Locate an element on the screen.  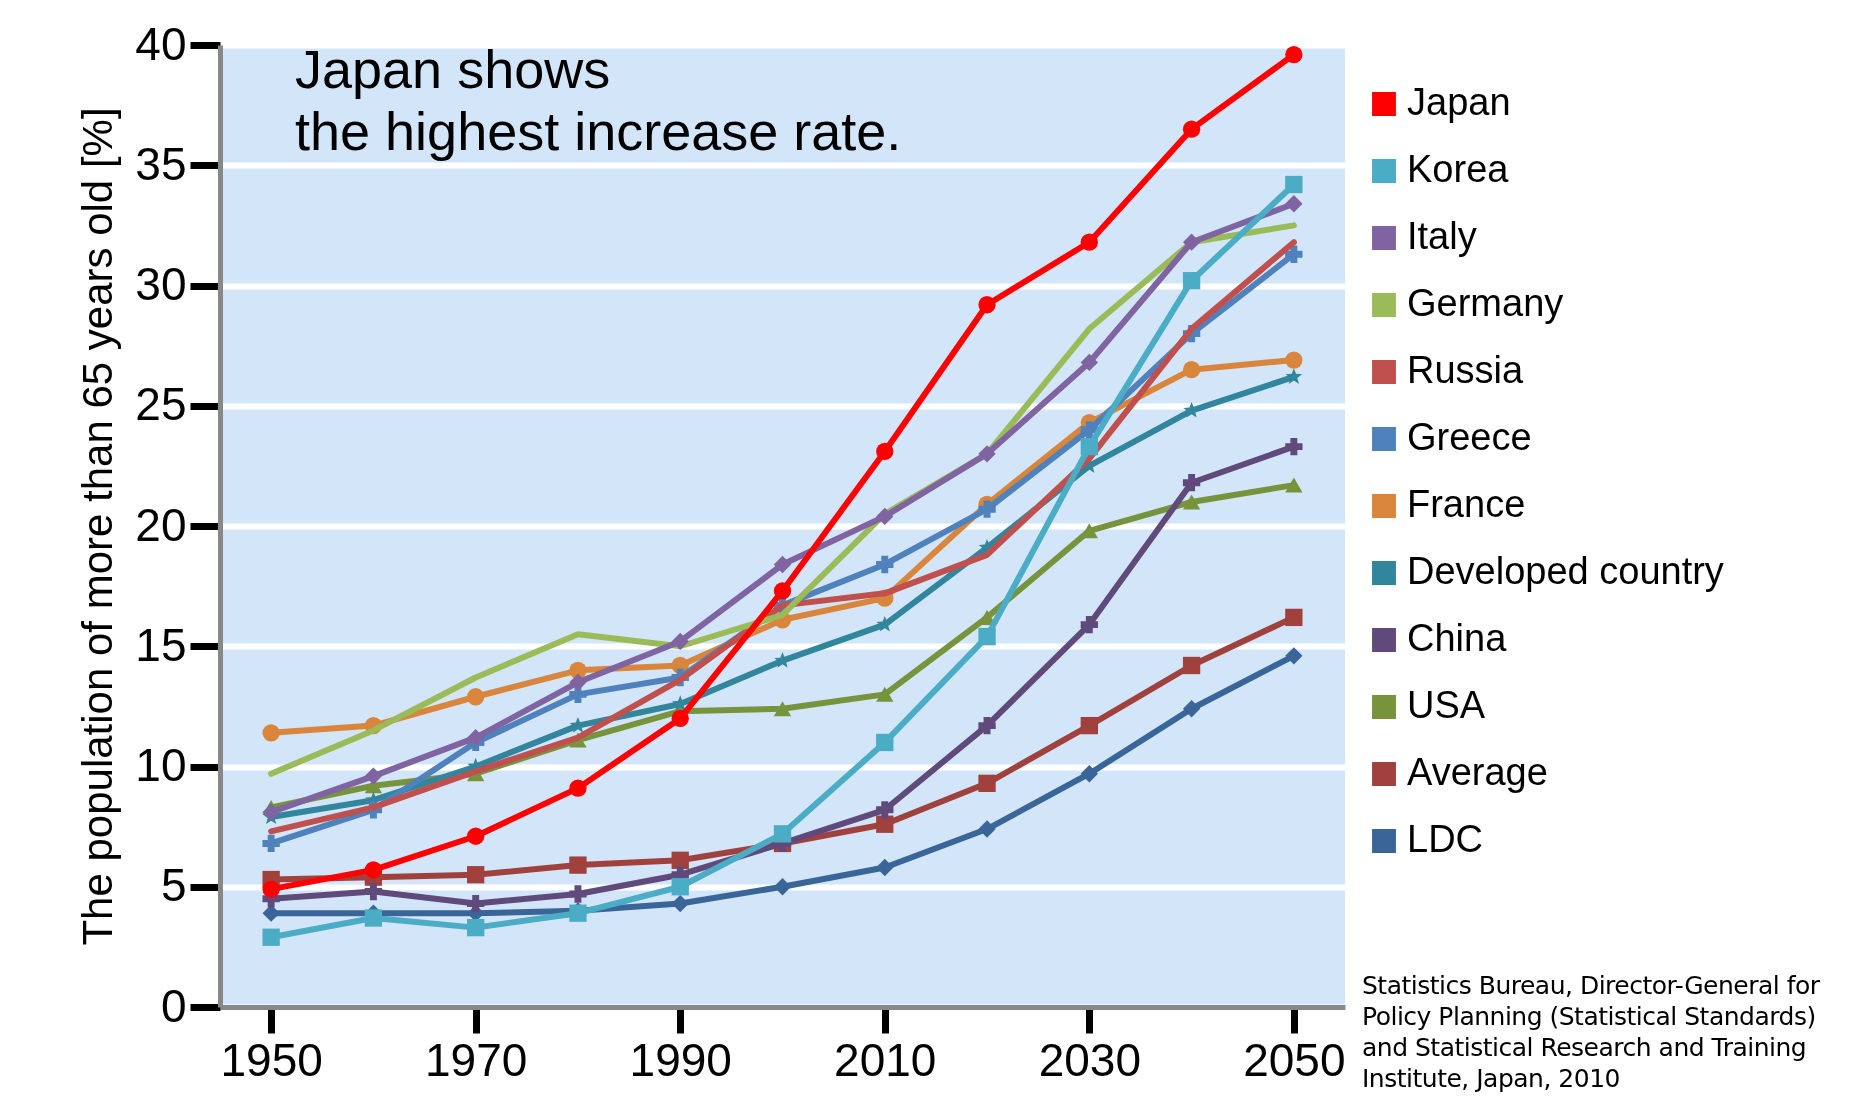
y-tick-label: 5 is located at coordinates (173, 885).